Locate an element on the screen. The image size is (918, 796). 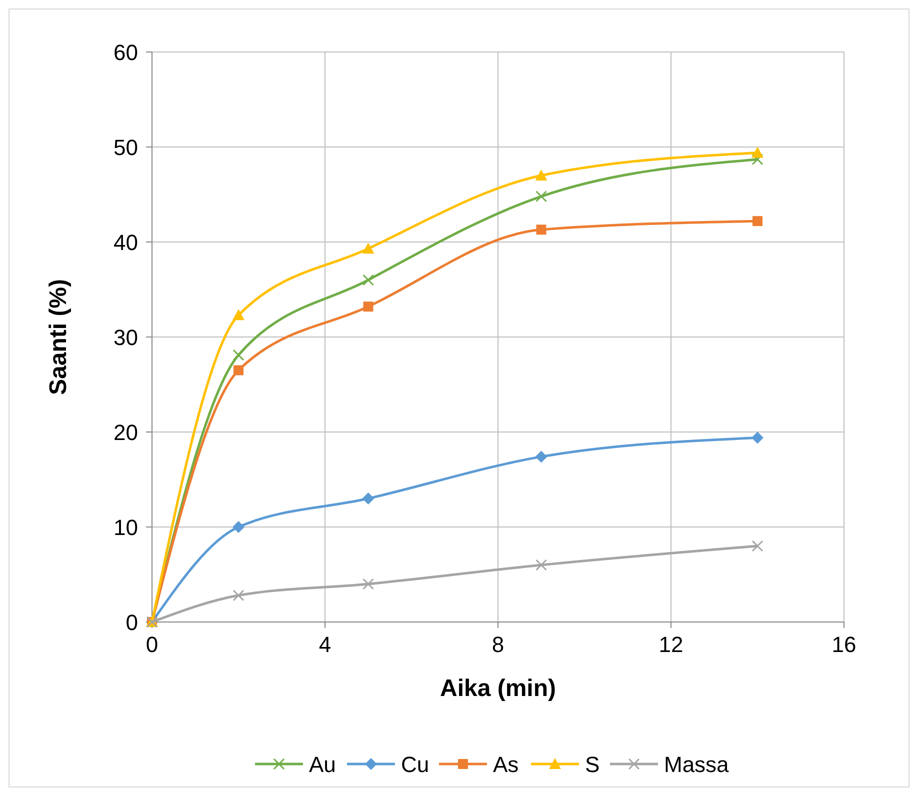
x-tick-label: 0 is located at coordinates (152, 644).